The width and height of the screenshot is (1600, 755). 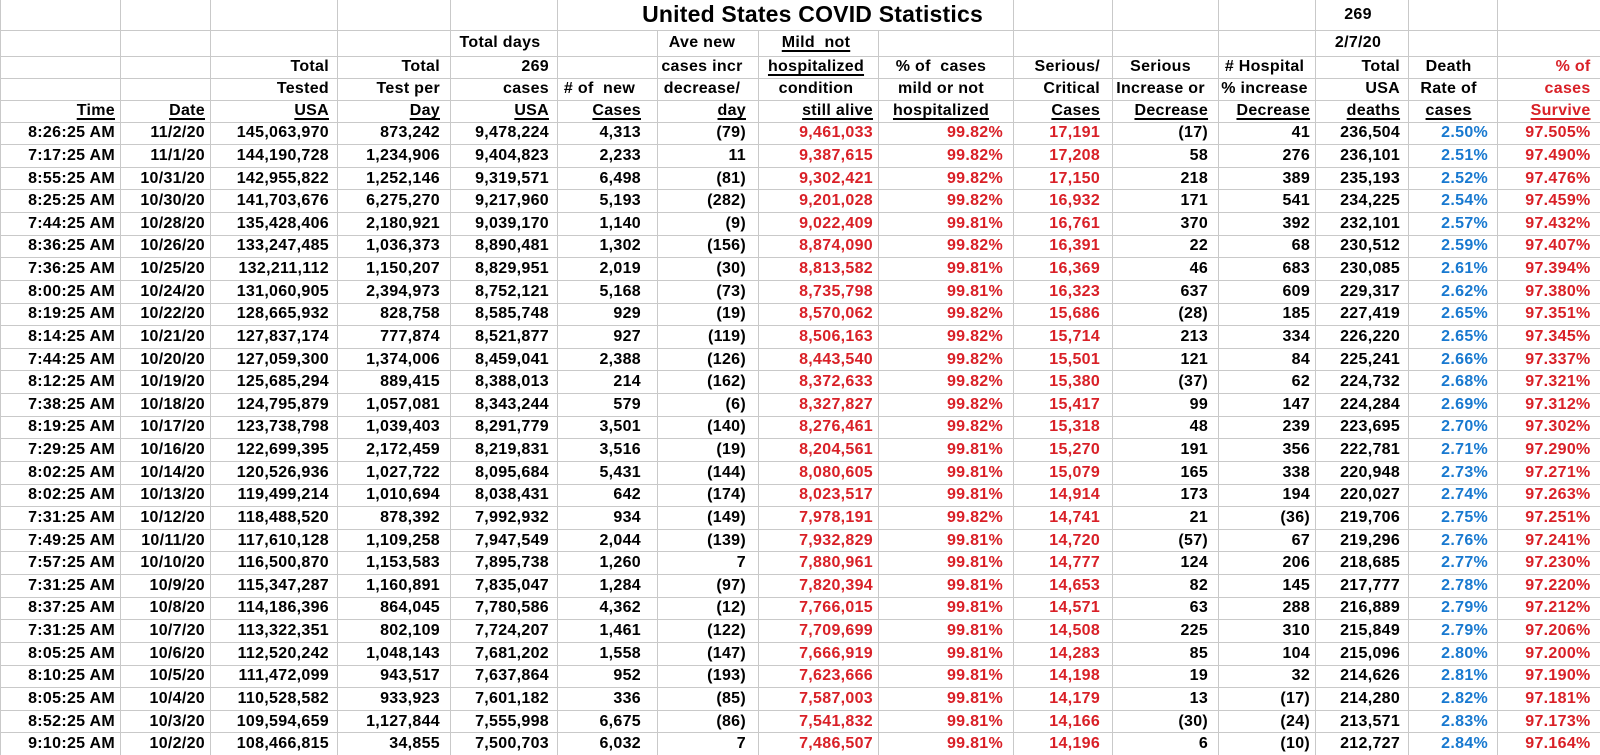 I want to click on cell-new-cases: 2,388, so click(x=607, y=359).